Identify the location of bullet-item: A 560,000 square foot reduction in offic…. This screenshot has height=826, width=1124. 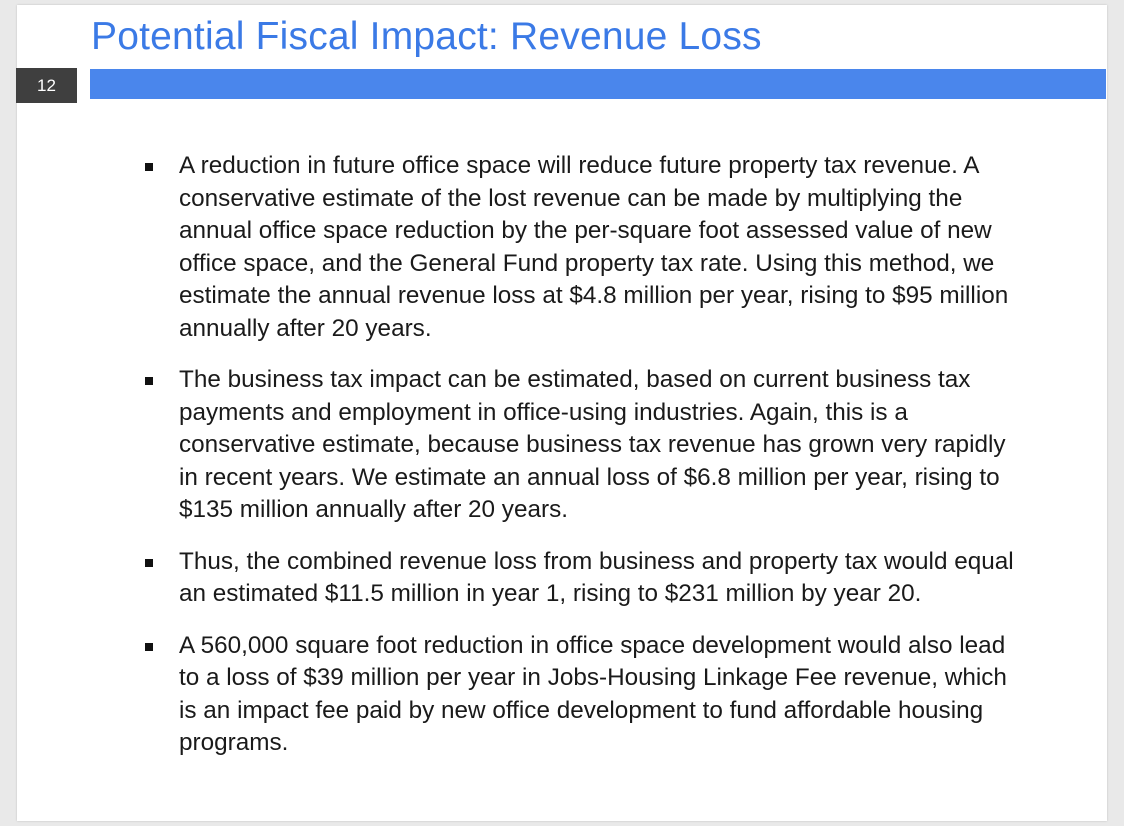
(583, 695).